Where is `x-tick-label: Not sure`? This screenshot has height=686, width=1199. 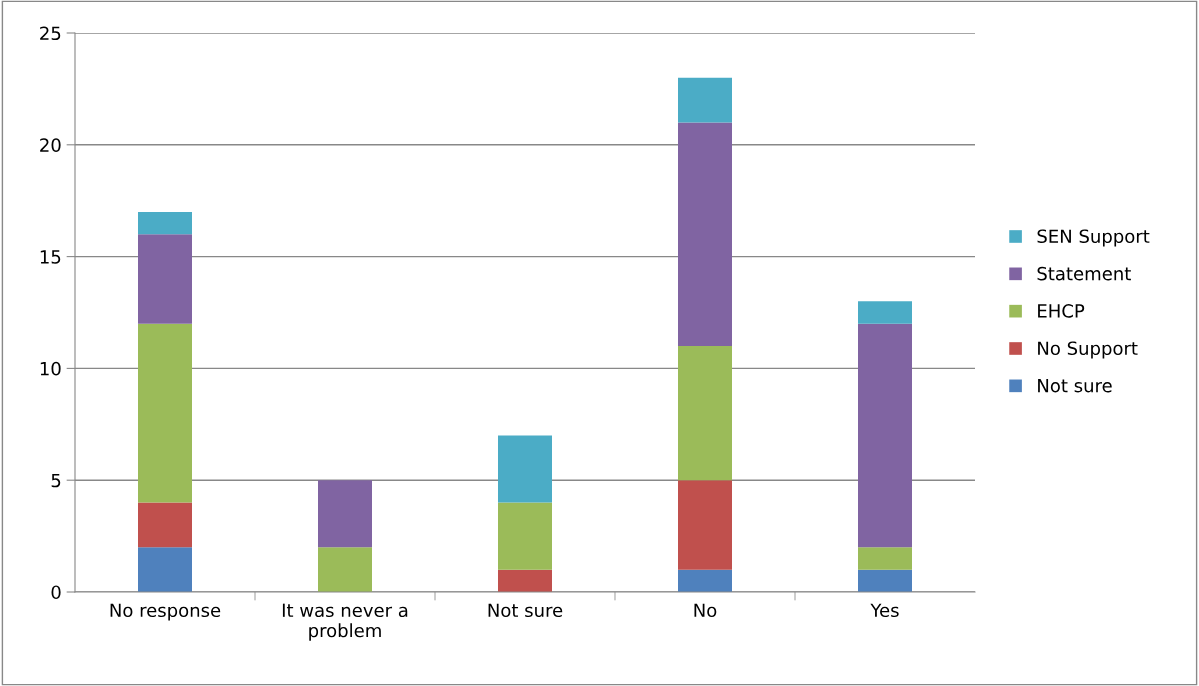 x-tick-label: Not sure is located at coordinates (525, 610).